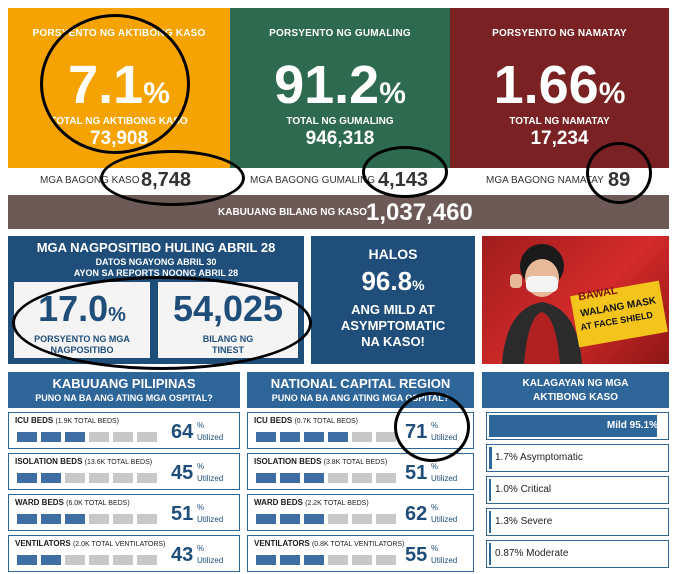 This screenshot has width=684, height=574. I want to click on total-cases-value: 1,037,460, so click(419, 212).